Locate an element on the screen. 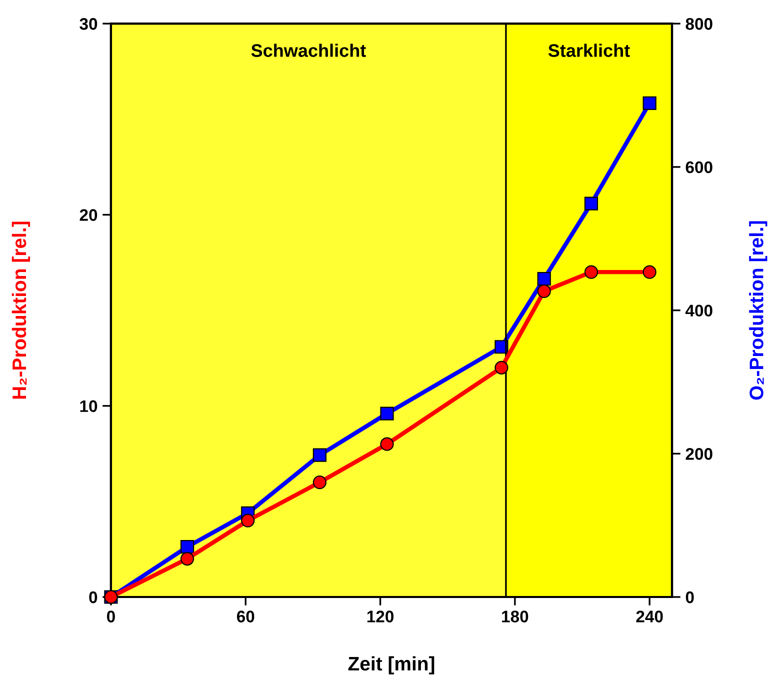 This screenshot has height=695, width=776. y2-axis-title: O₂-Produktion [rel.] is located at coordinates (758, 310).